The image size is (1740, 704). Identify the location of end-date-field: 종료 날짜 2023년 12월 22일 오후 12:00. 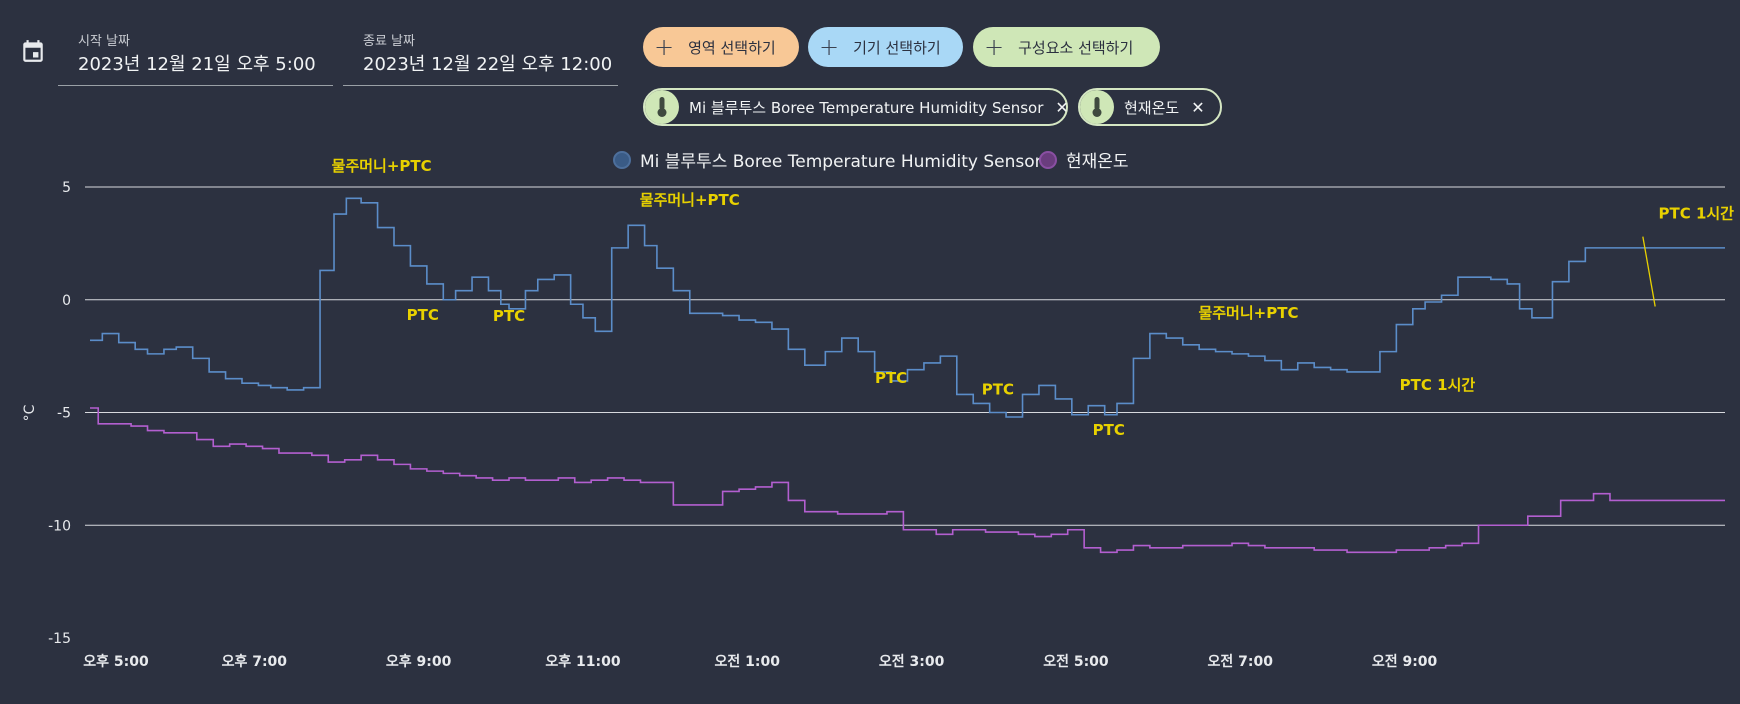
(480, 57).